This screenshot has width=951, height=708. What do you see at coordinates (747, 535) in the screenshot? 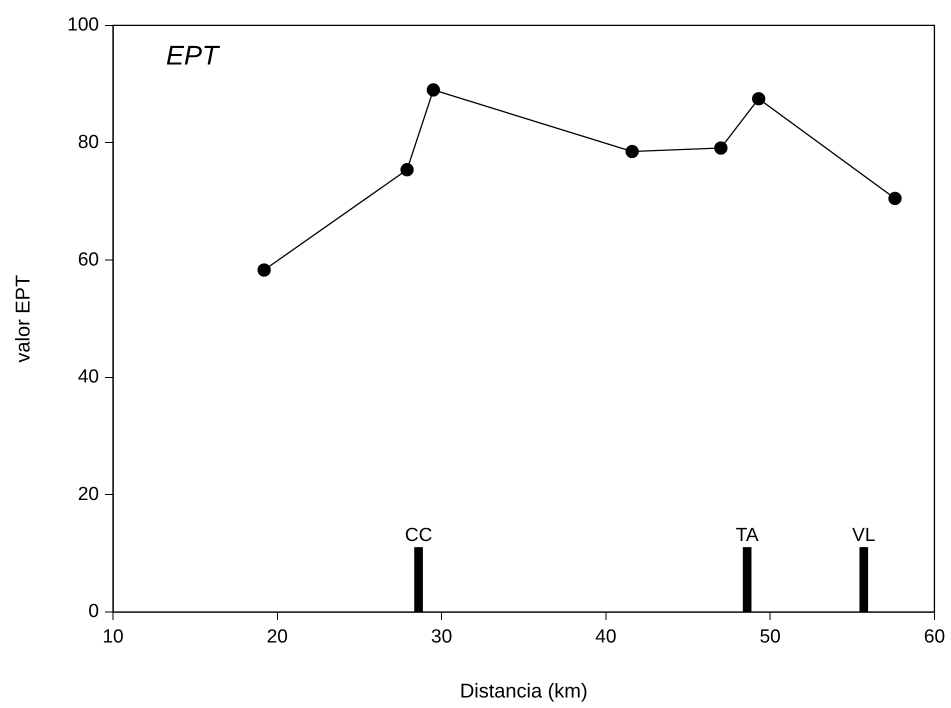
I see `annotation: TA` at bounding box center [747, 535].